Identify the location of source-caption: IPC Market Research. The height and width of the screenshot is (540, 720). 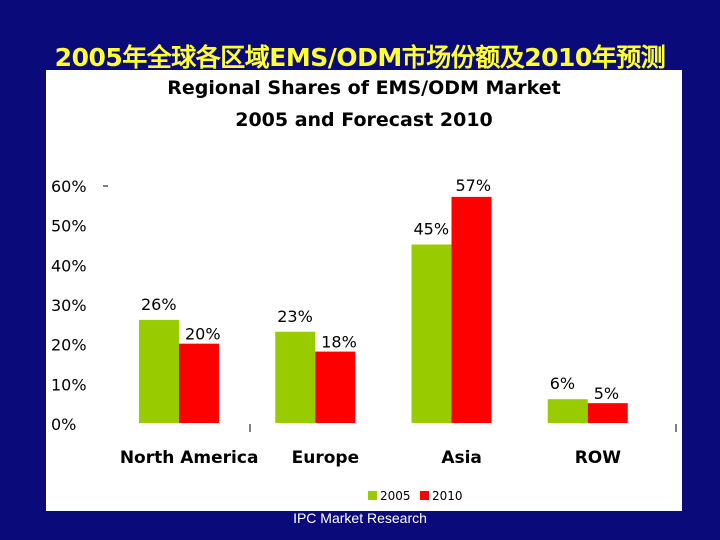
(360, 518).